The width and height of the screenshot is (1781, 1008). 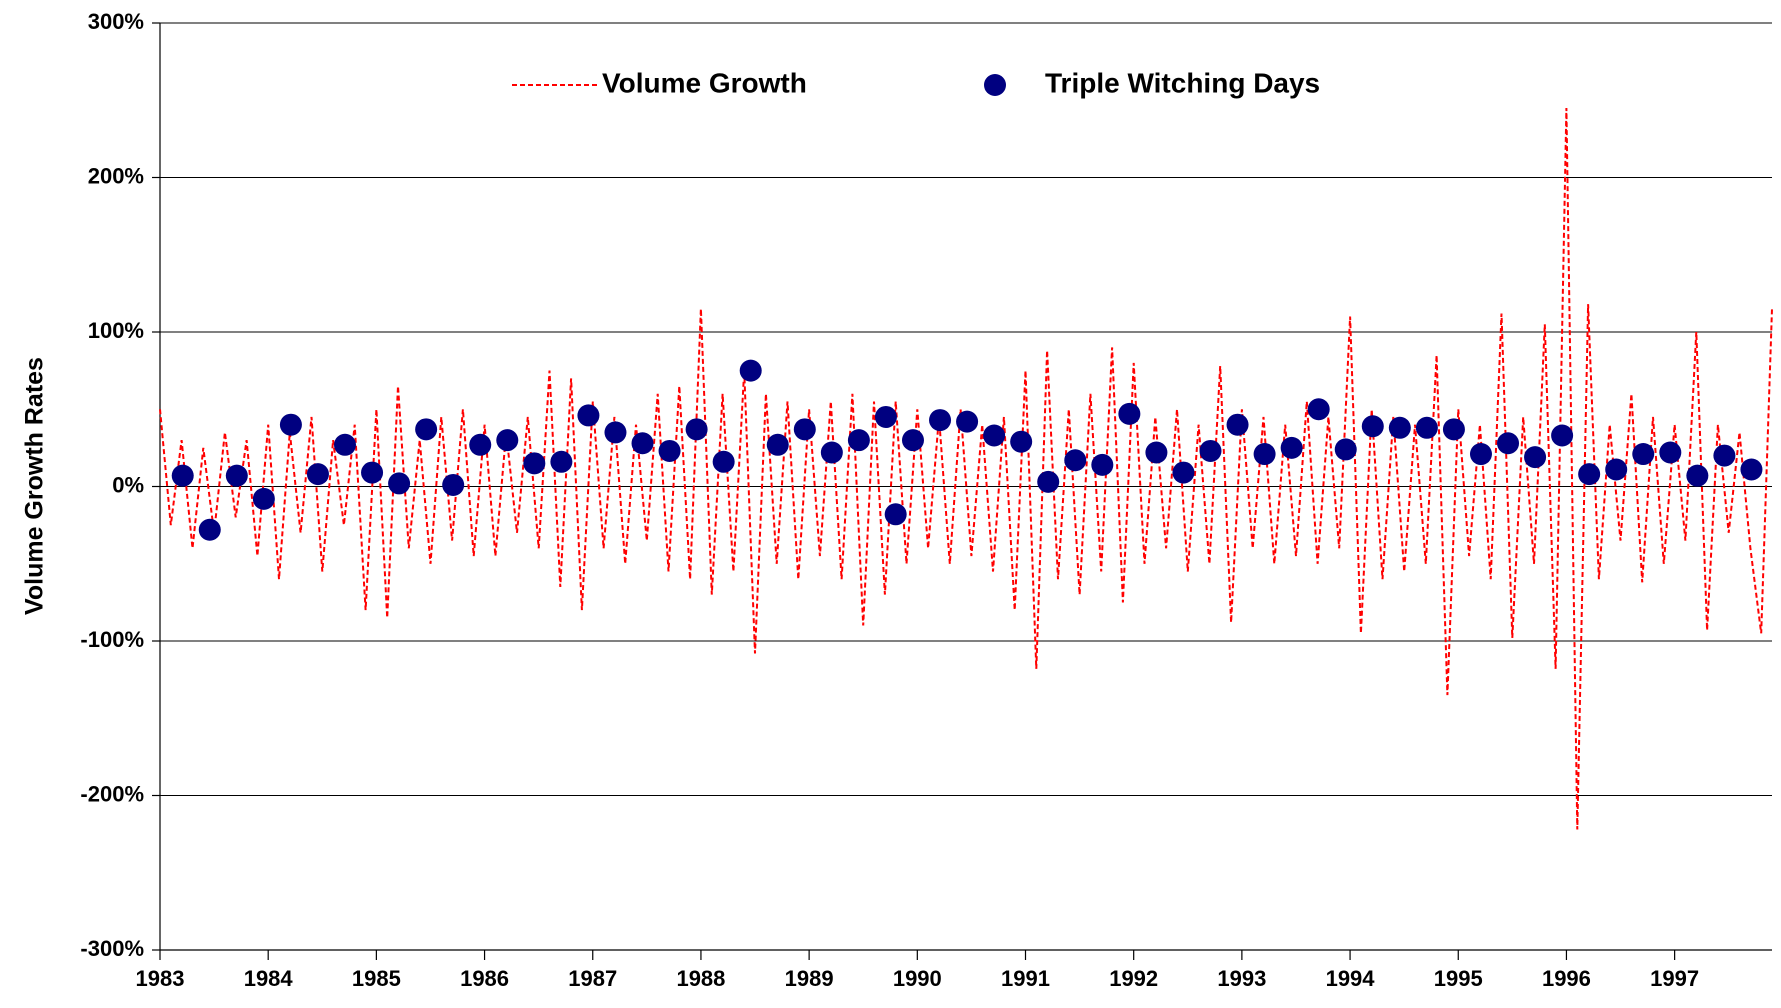 What do you see at coordinates (112, 639) in the screenshot?
I see `y-tick-label: -100%` at bounding box center [112, 639].